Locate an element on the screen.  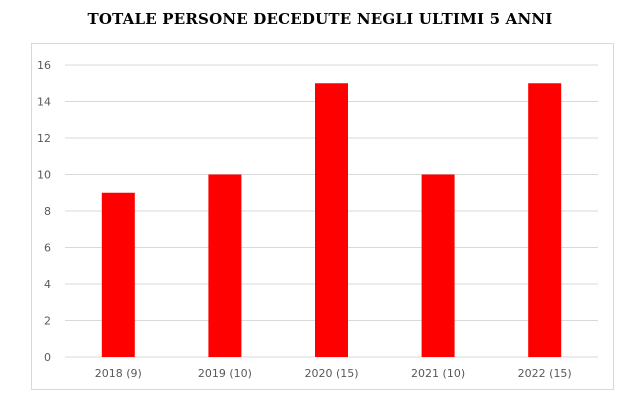
x-tick-label: 2021 (10) is located at coordinates (438, 373).